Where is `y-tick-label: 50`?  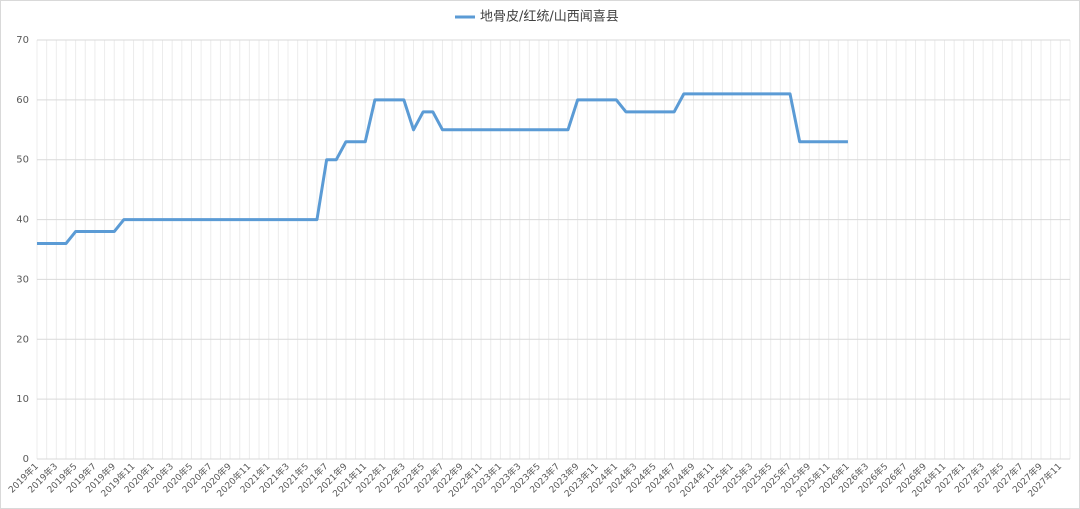 y-tick-label: 50 is located at coordinates (22, 160).